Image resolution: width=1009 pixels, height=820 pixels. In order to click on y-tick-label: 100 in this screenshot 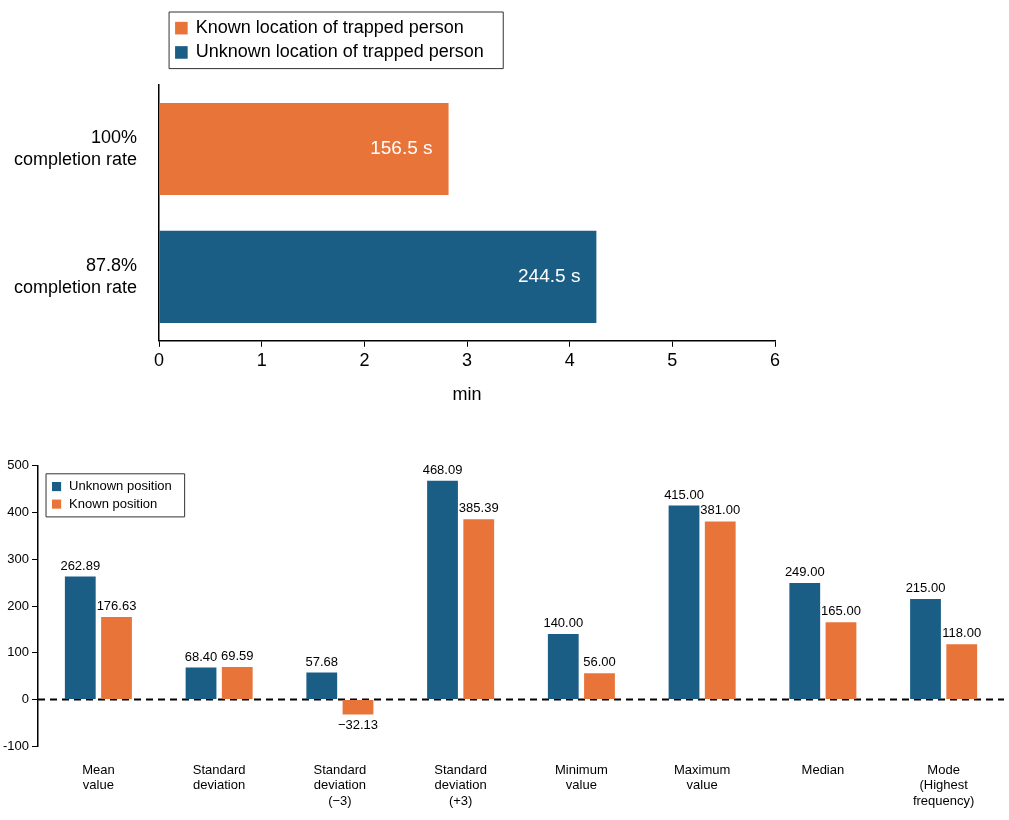, I will do `click(18, 652)`.